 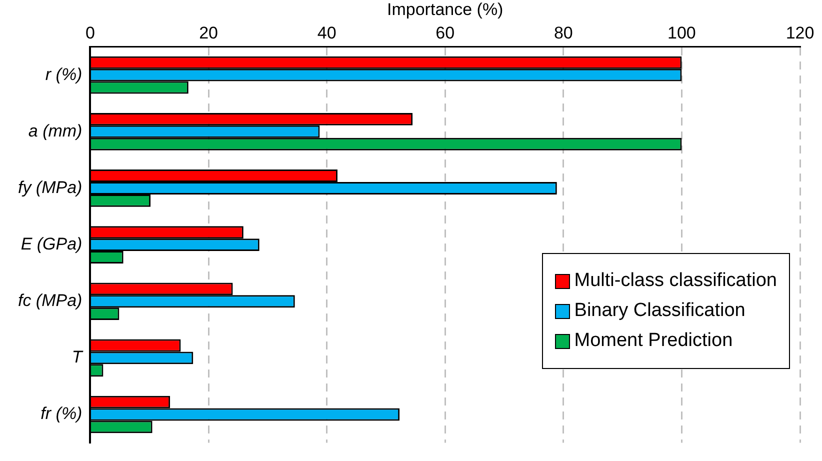 I want to click on legend-label: Binary Classification, so click(x=660, y=311).